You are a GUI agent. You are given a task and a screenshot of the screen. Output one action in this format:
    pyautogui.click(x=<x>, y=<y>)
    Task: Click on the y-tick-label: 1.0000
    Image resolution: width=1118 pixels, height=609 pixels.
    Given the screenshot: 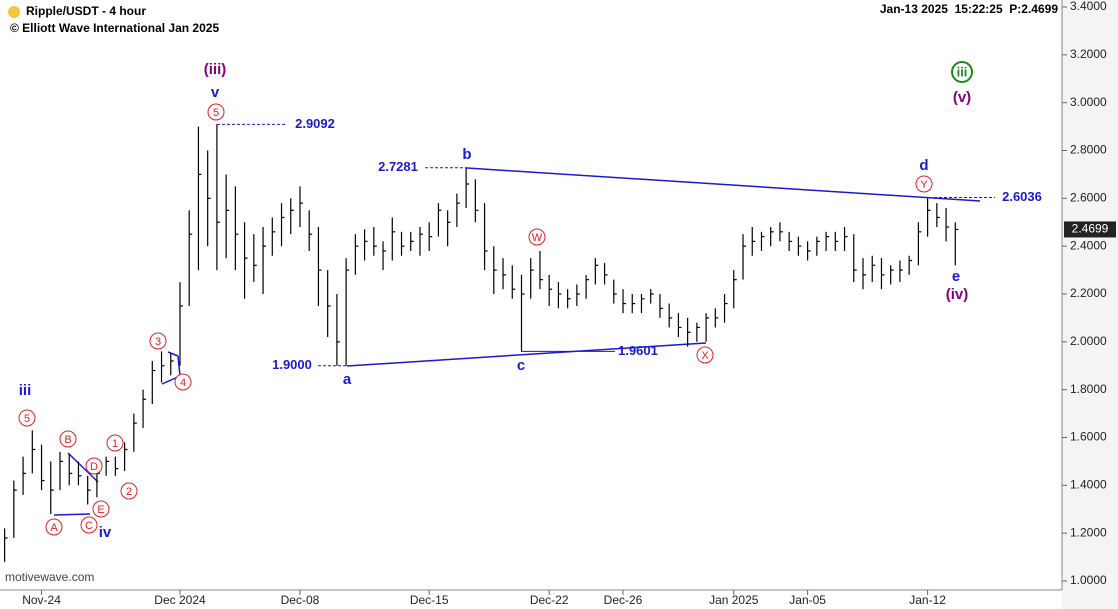 What is the action you would take?
    pyautogui.click(x=1088, y=580)
    